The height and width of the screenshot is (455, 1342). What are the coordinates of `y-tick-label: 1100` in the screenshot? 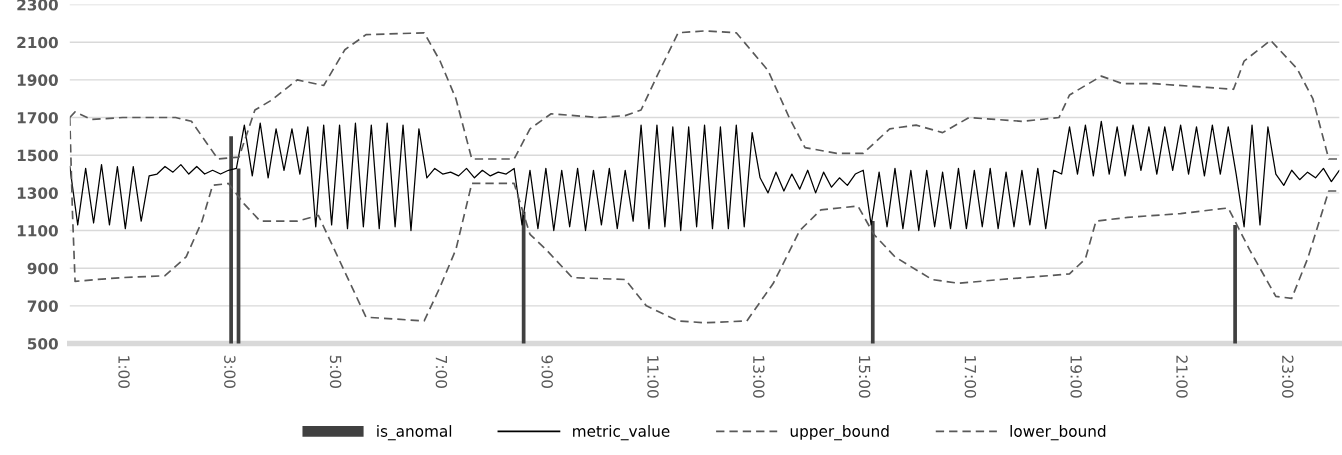 It's located at (37, 231).